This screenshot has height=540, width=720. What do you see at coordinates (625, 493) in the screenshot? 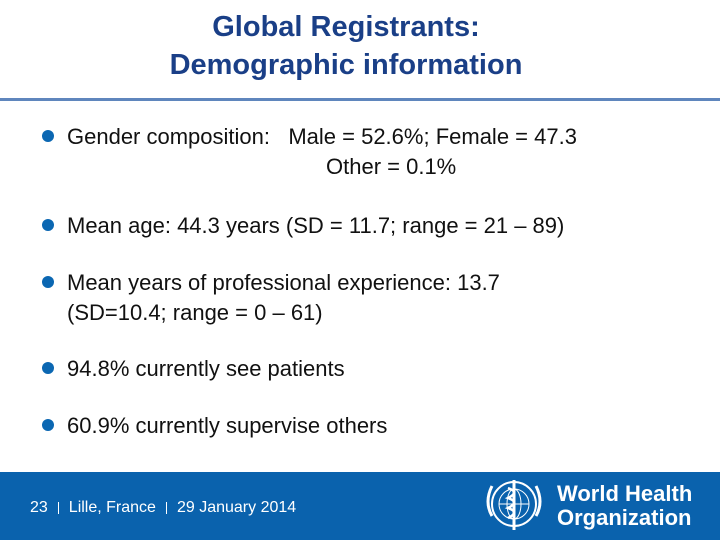
I see `org-name-line-1: World Health` at bounding box center [625, 493].